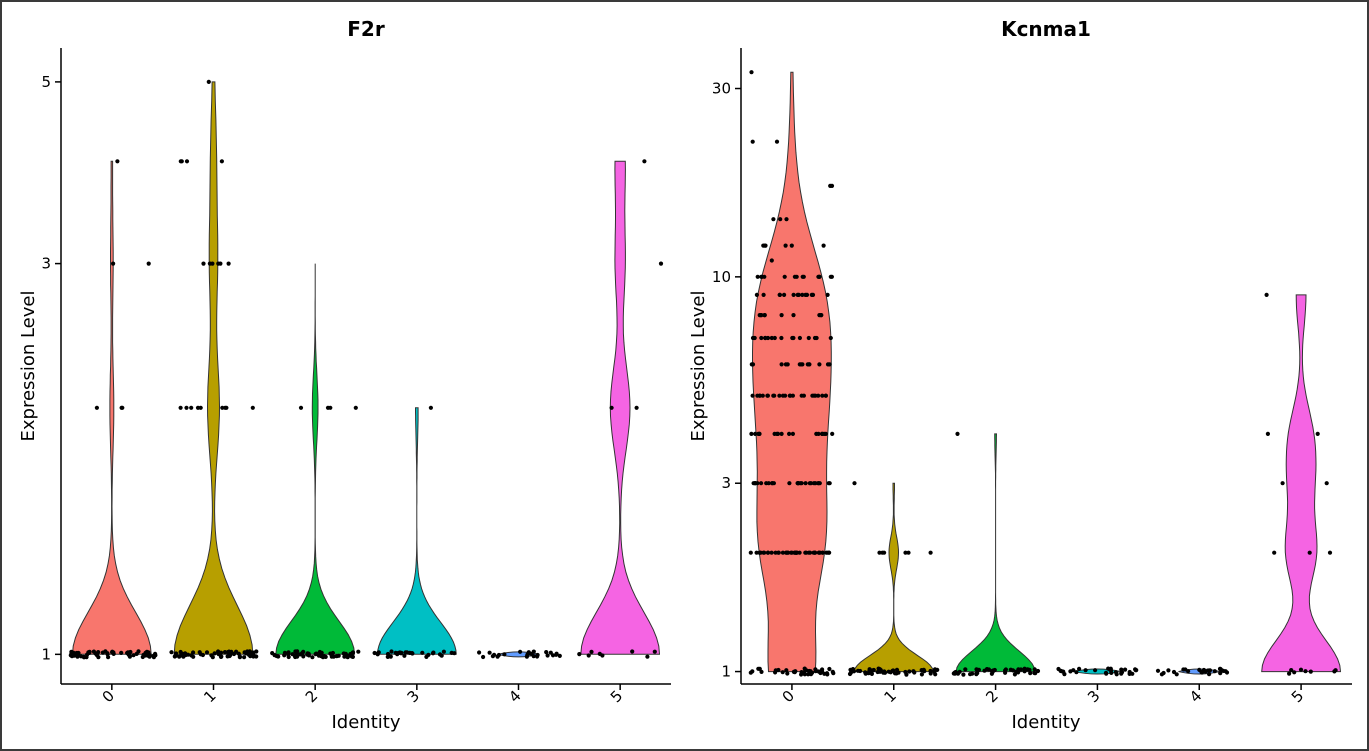 This screenshot has height=751, width=1369. Describe the element at coordinates (726, 483) in the screenshot. I see `y-tick-label: 3` at that location.